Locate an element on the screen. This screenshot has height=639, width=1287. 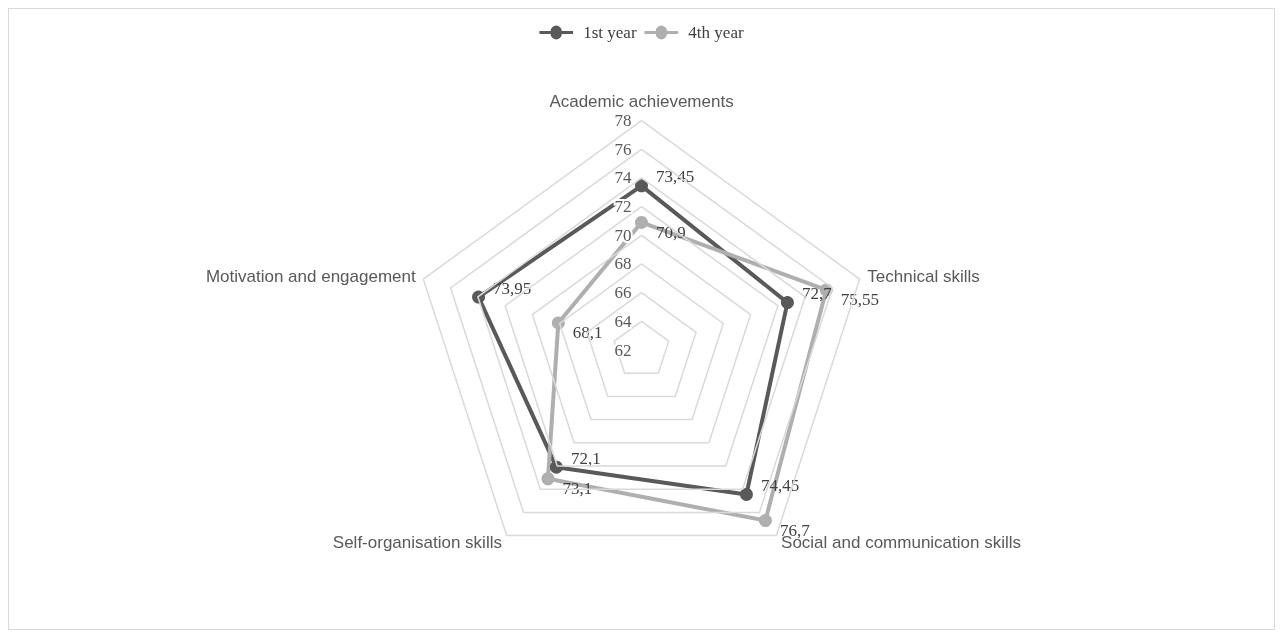
y-tick-label: 62 is located at coordinates (623, 350).